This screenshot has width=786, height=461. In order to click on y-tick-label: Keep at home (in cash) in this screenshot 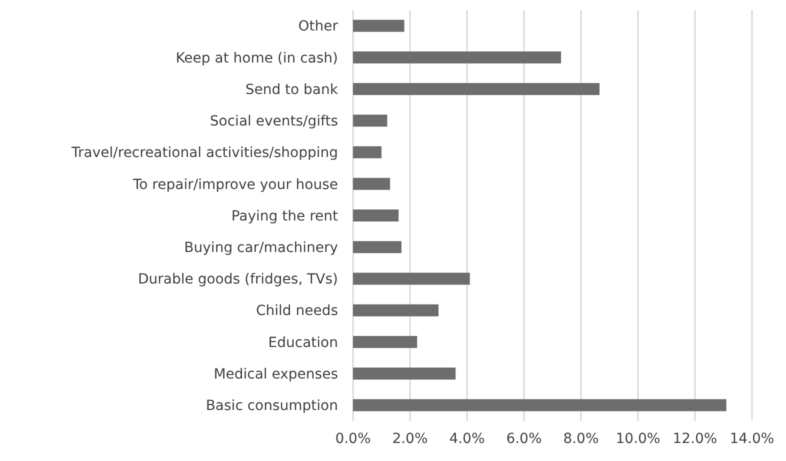, I will do `click(257, 58)`.